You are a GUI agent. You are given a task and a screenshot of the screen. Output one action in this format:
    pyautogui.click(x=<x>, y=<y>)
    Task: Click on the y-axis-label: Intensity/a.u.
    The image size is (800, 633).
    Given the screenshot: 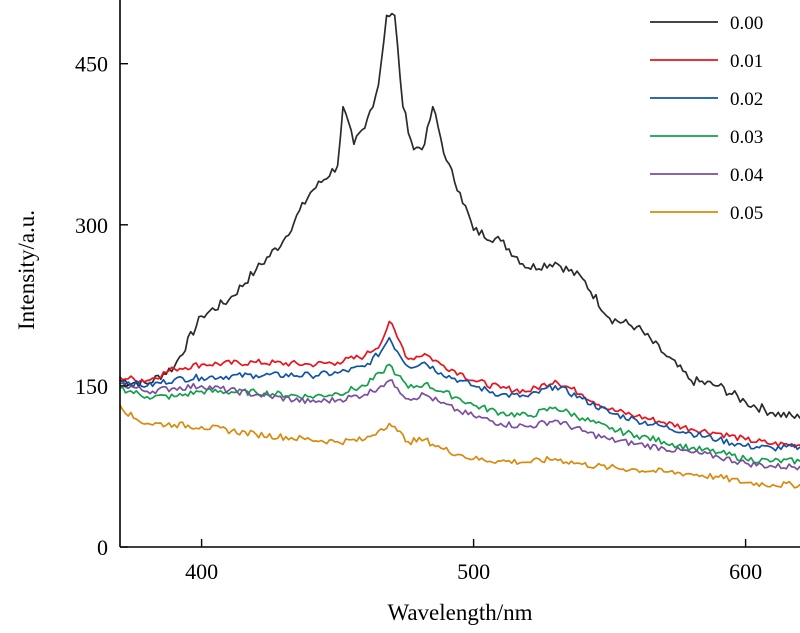 What is the action you would take?
    pyautogui.click(x=26, y=270)
    